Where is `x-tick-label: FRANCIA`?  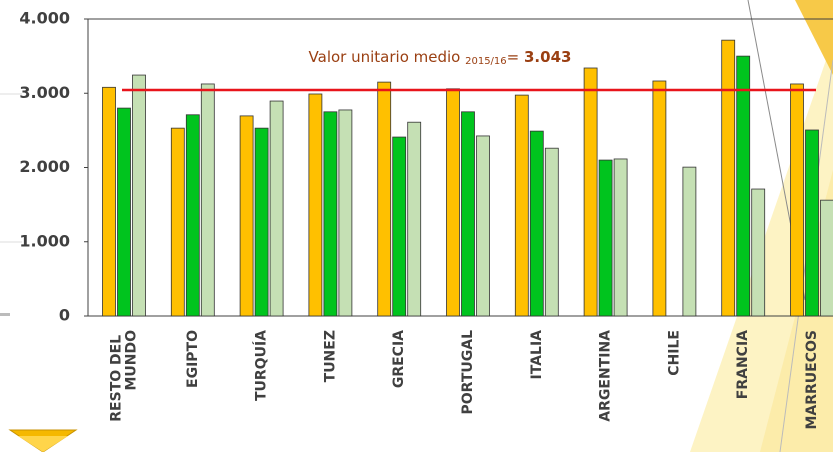
x-tick-label: FRANCIA is located at coordinates (743, 364).